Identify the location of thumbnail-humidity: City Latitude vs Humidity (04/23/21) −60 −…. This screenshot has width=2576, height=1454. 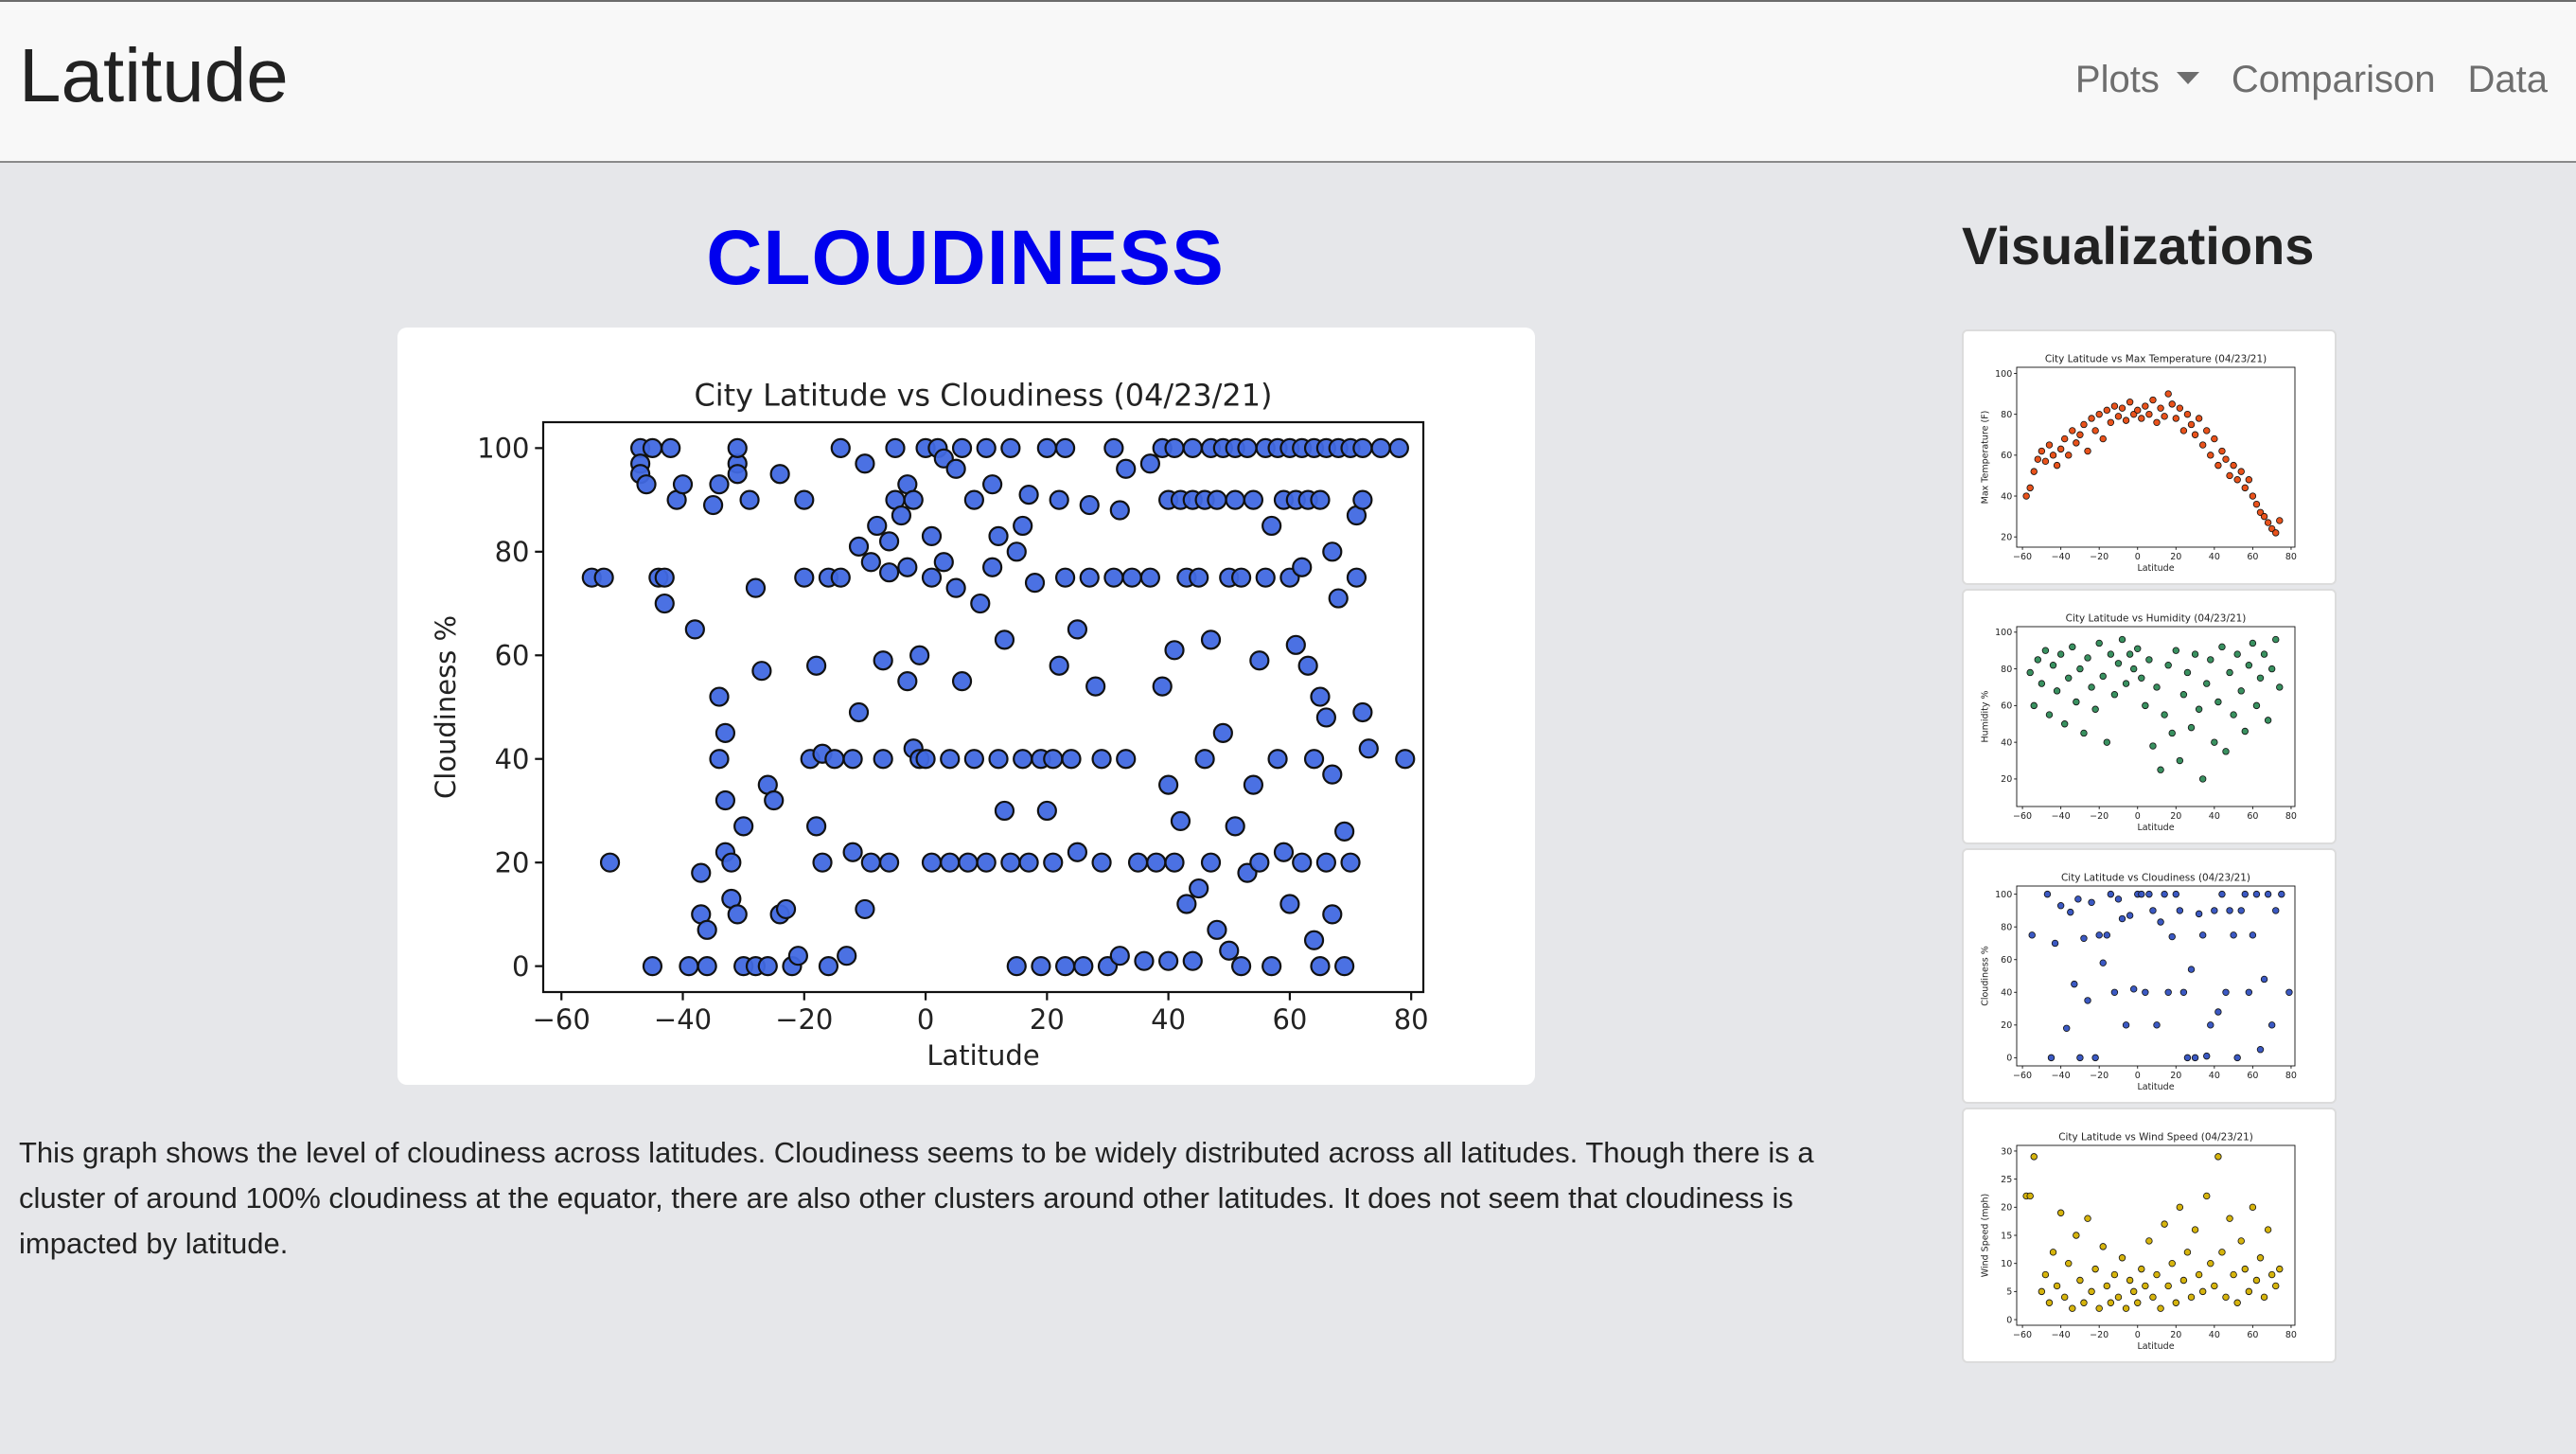
(2149, 716).